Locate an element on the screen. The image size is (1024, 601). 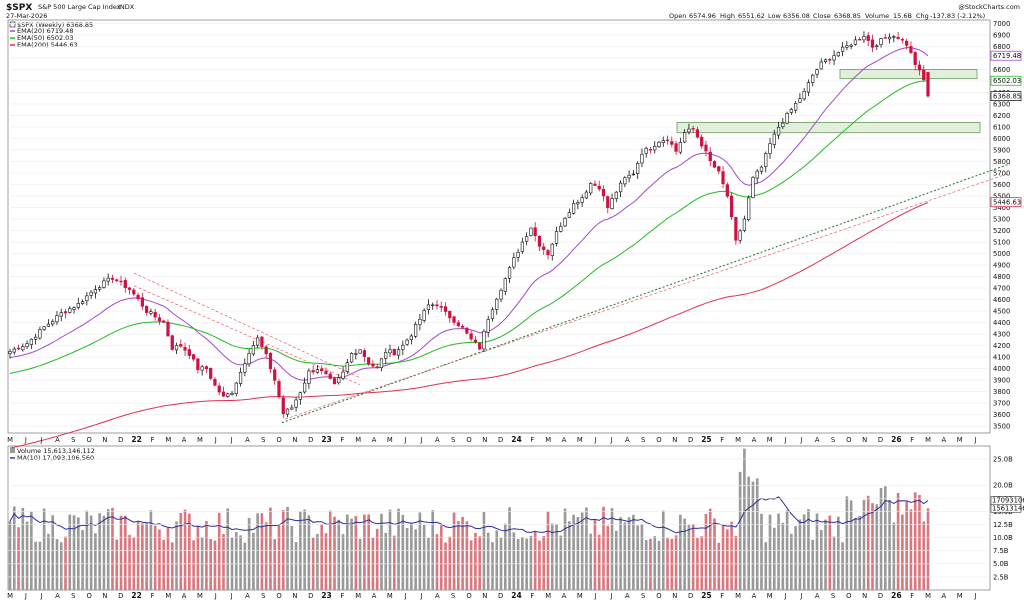
y-tick-label: 4800 is located at coordinates (1001, 277).